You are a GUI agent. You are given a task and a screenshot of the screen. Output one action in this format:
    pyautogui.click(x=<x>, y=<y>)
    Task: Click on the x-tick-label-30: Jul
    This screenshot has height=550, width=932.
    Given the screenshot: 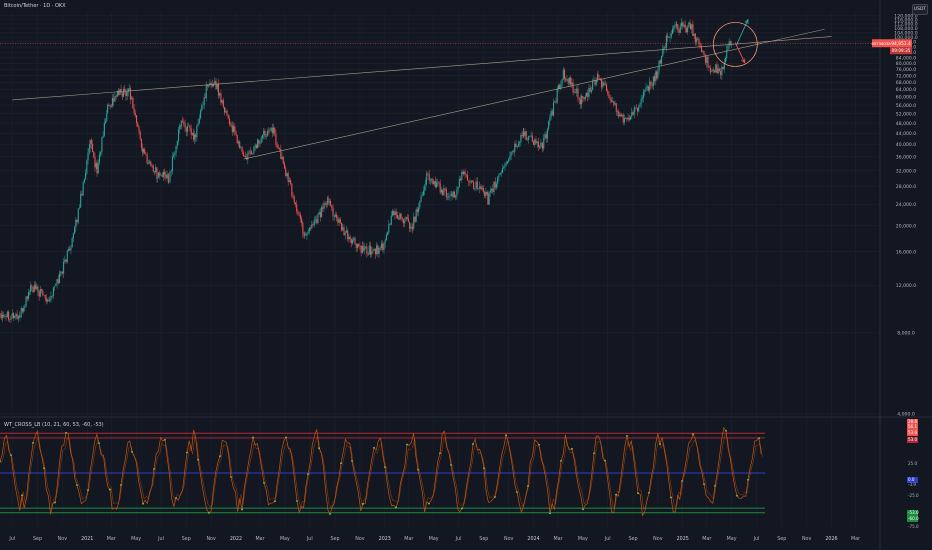 What is the action you would take?
    pyautogui.click(x=756, y=539)
    